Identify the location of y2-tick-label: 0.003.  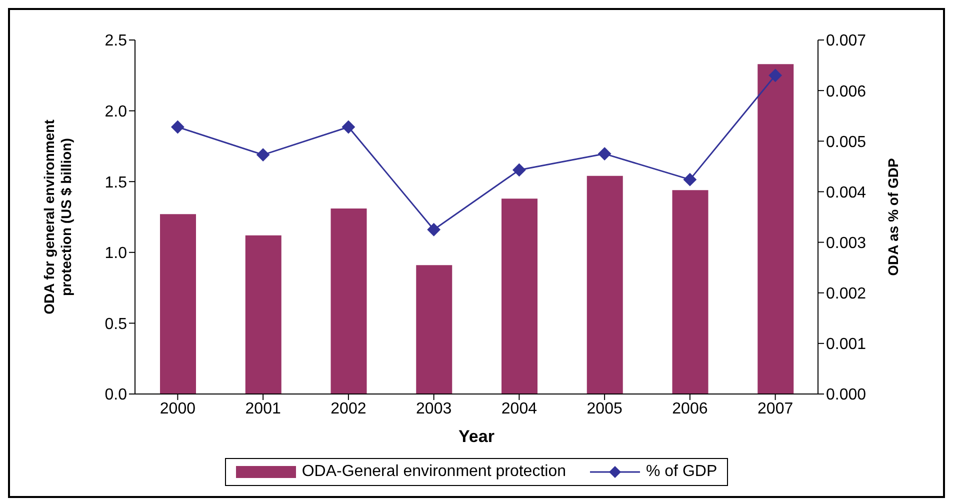
(846, 243).